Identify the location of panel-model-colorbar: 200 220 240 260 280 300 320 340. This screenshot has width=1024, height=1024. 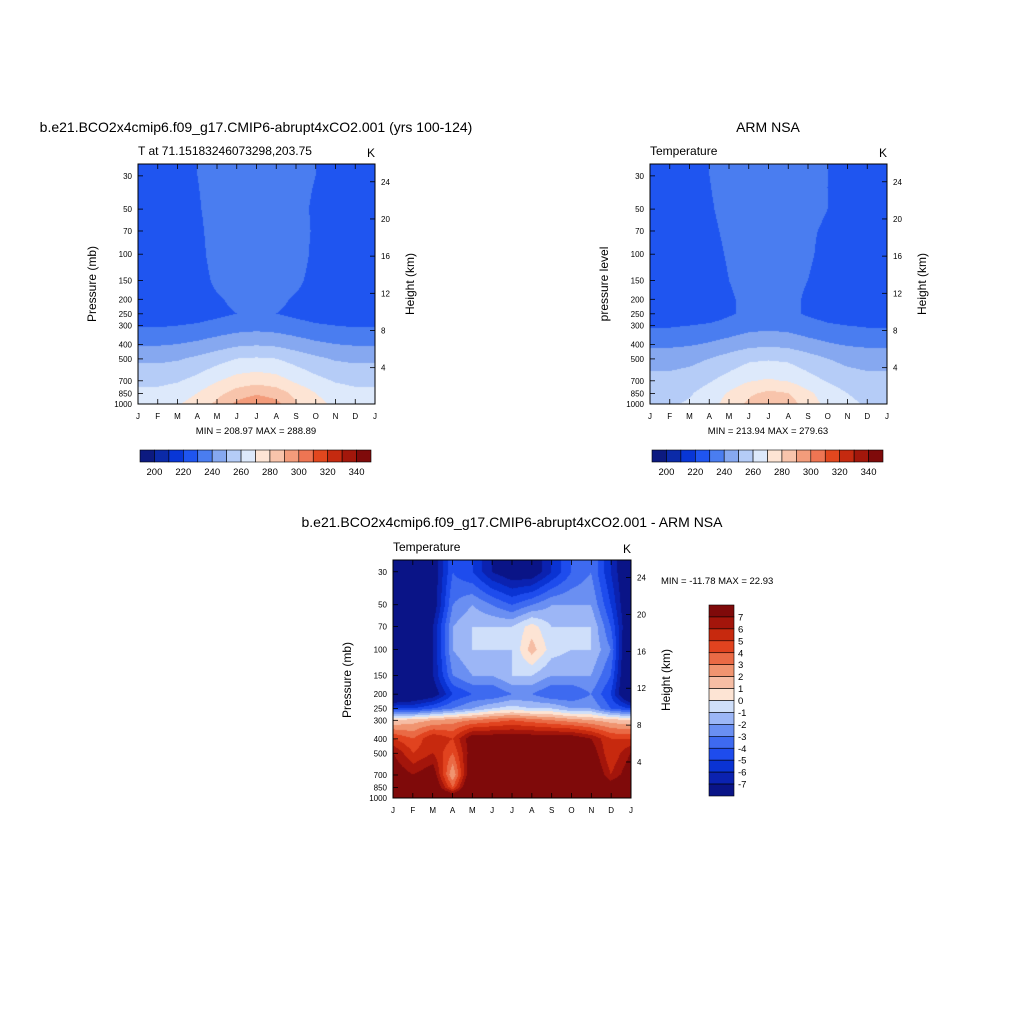
(255, 463).